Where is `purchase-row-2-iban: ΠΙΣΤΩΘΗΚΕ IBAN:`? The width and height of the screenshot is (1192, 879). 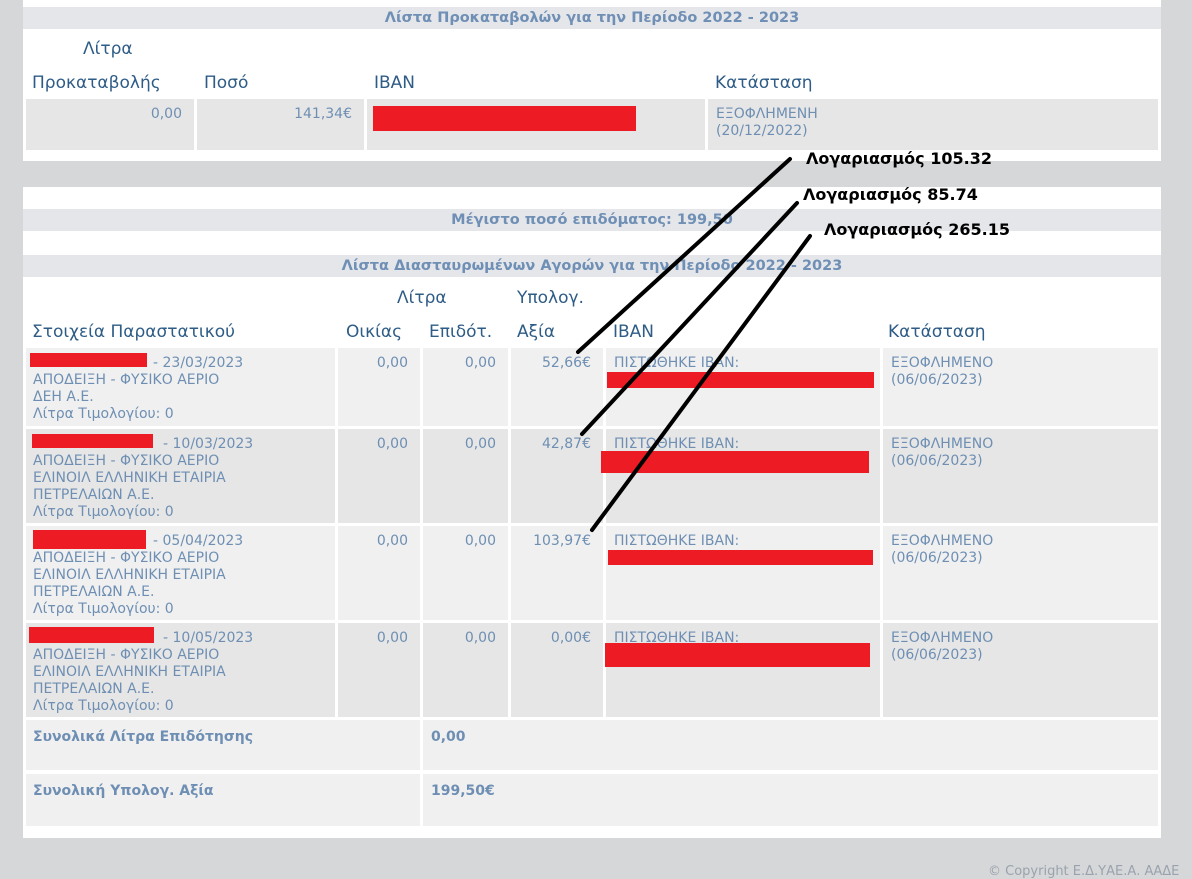
purchase-row-2-iban: ΠΙΣΤΩΘΗΚΕ IBAN: is located at coordinates (743, 476).